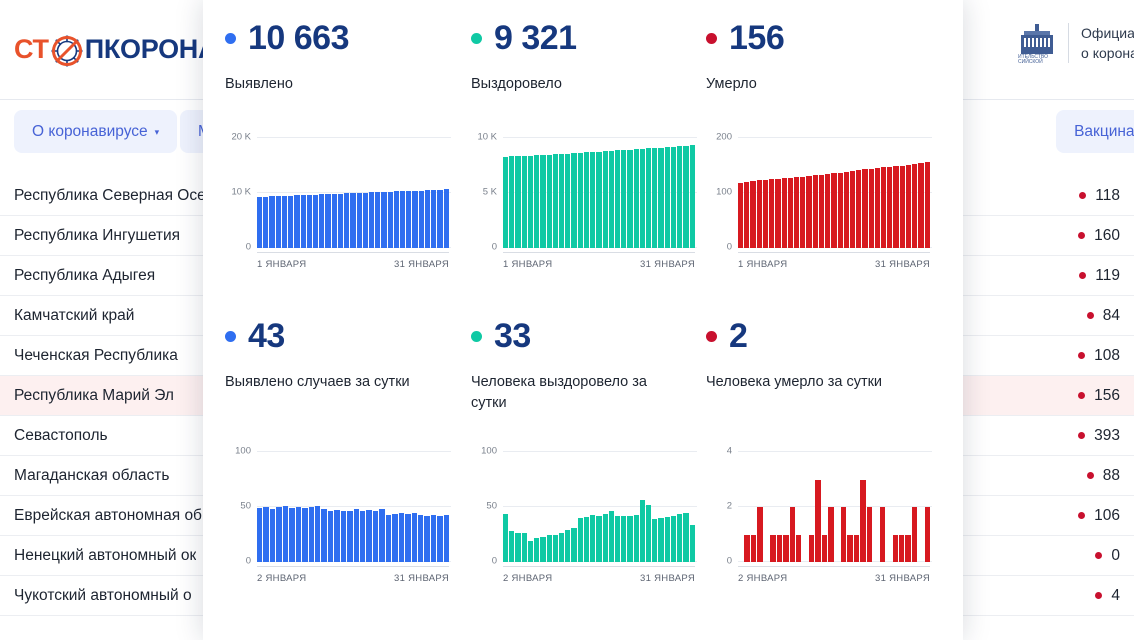 The width and height of the screenshot is (1134, 640). What do you see at coordinates (1106, 196) in the screenshot?
I see `region-value: 118` at bounding box center [1106, 196].